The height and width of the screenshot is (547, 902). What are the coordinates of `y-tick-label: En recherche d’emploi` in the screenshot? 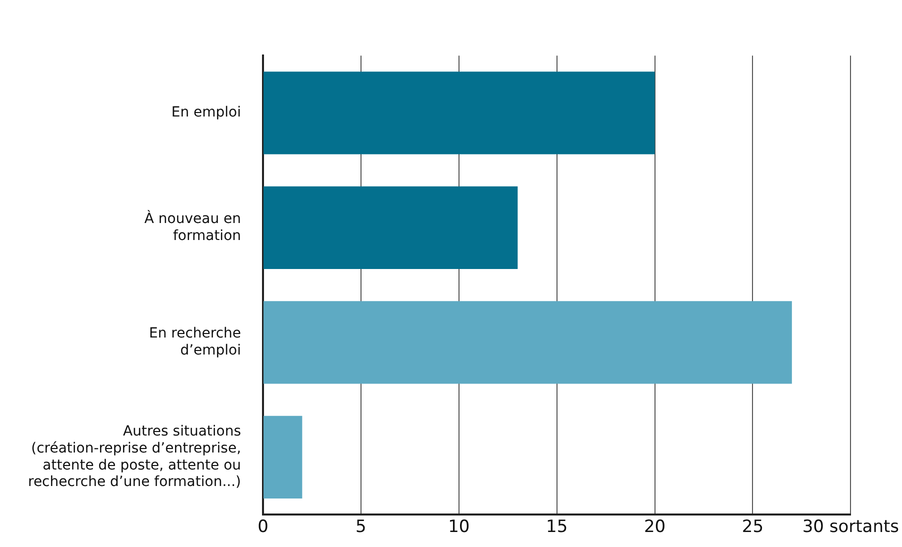 It's located at (195, 342).